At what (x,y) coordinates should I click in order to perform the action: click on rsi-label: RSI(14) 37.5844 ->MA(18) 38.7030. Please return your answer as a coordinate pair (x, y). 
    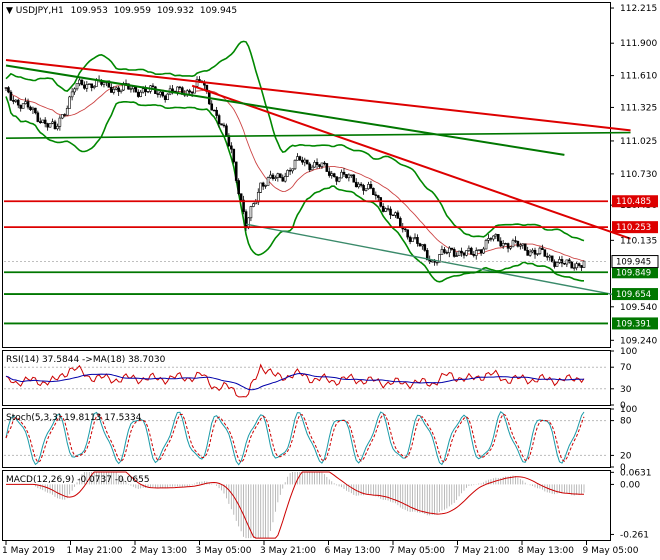
    Looking at the image, I should click on (86, 360).